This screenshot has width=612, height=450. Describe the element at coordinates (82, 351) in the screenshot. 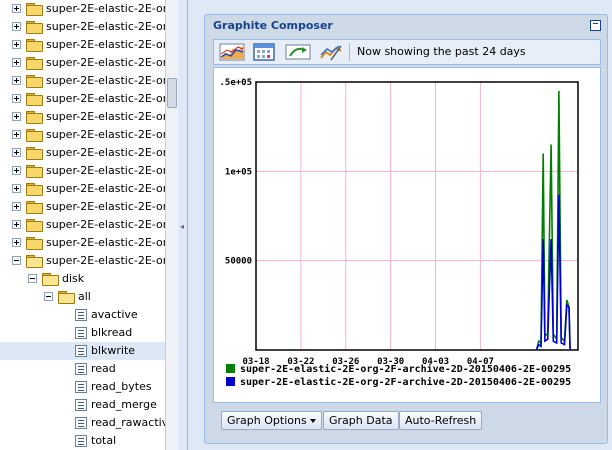

I see `tree-node-metric: blkwrite` at that location.